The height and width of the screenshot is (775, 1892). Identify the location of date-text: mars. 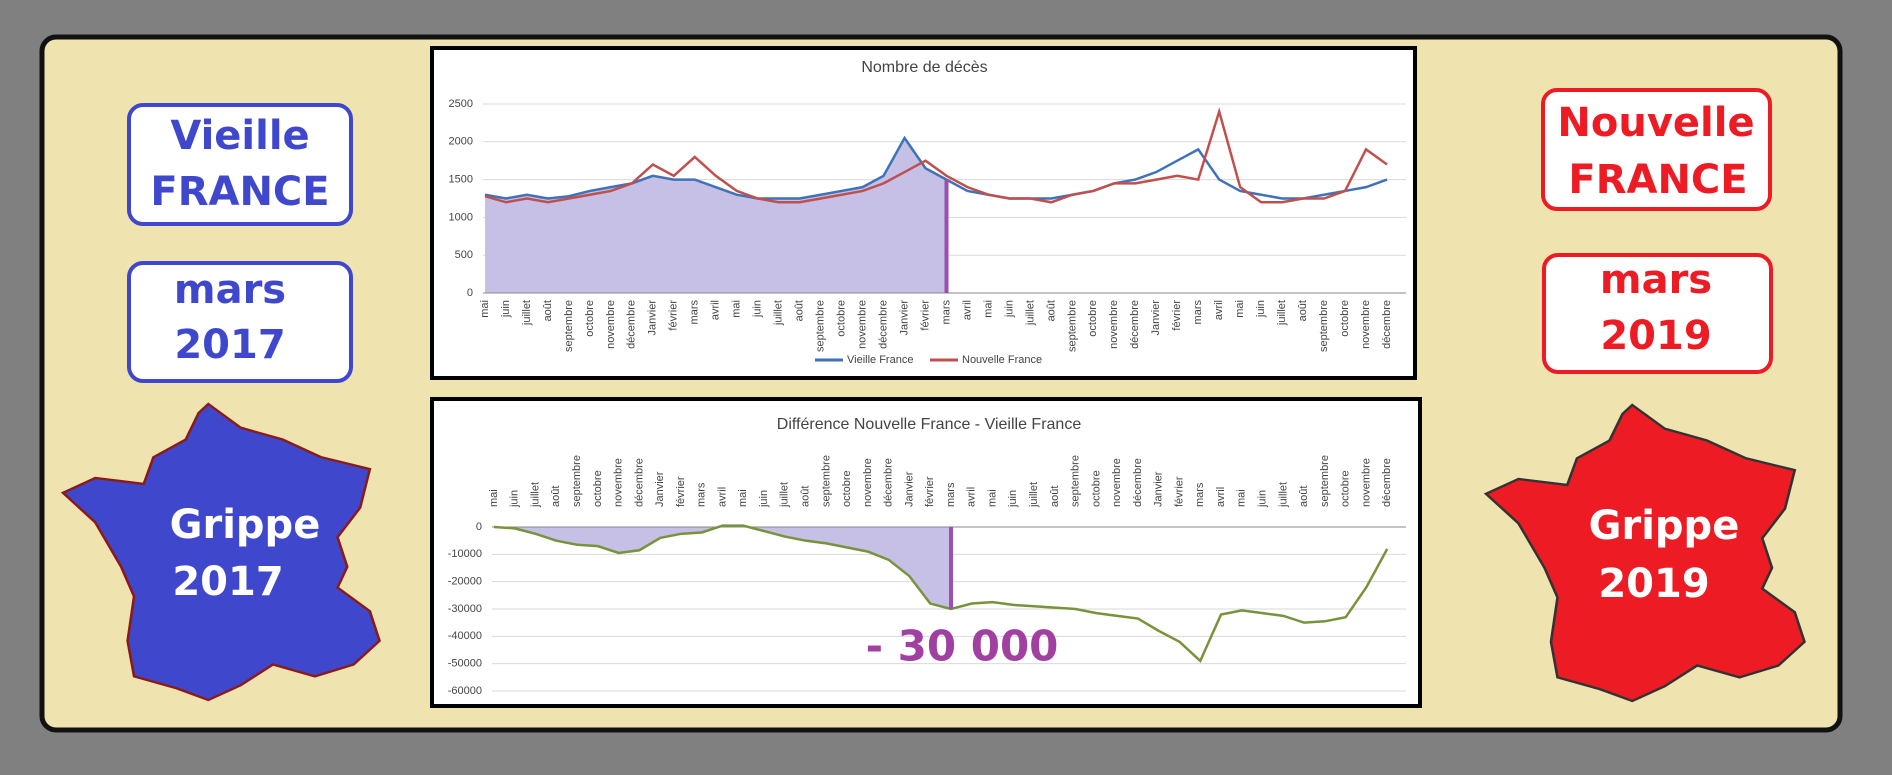
(1656, 280).